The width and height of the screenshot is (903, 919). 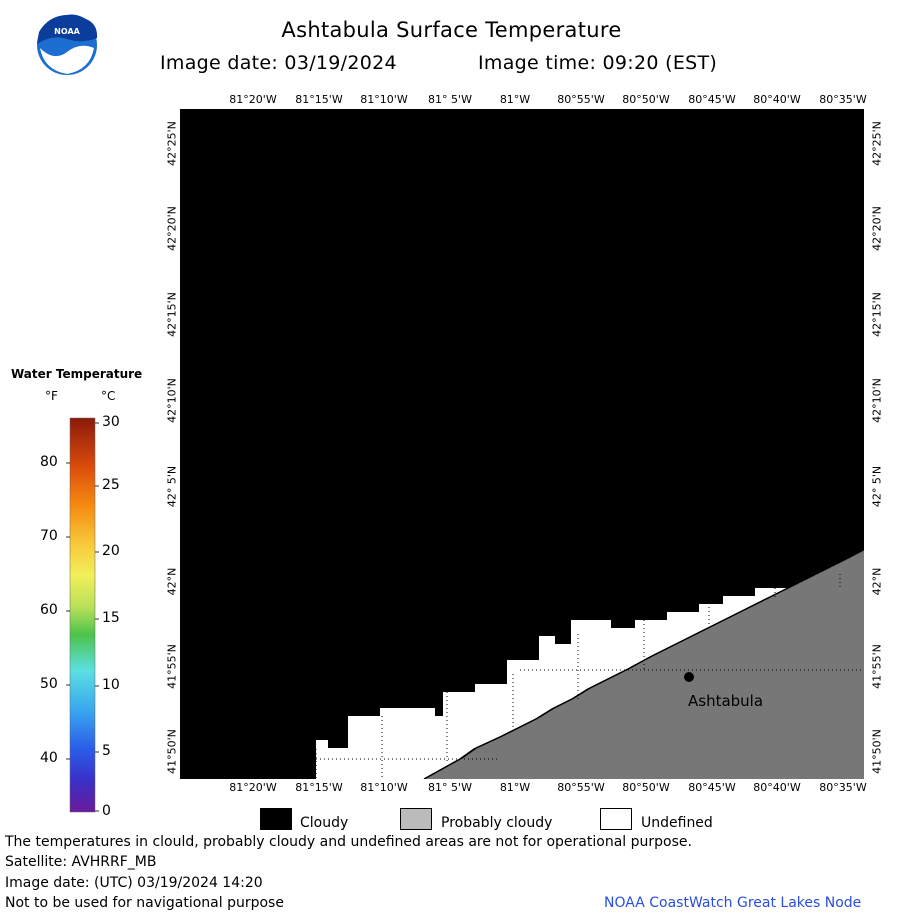 I want to click on lon-top-2: 81°15'W, so click(x=319, y=99).